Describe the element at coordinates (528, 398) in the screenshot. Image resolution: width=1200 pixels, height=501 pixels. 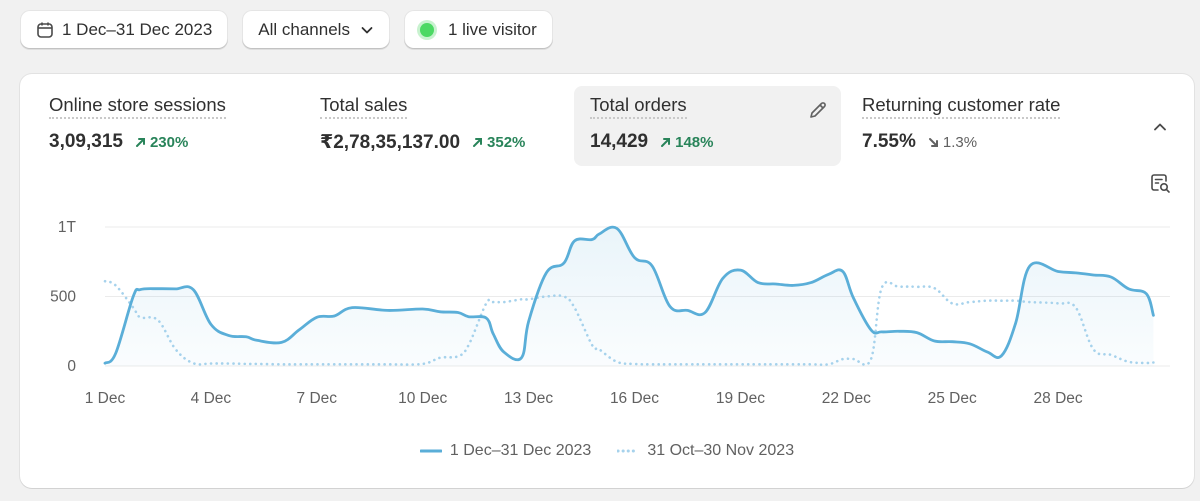
I see `x-tick-label: 13 Dec` at that location.